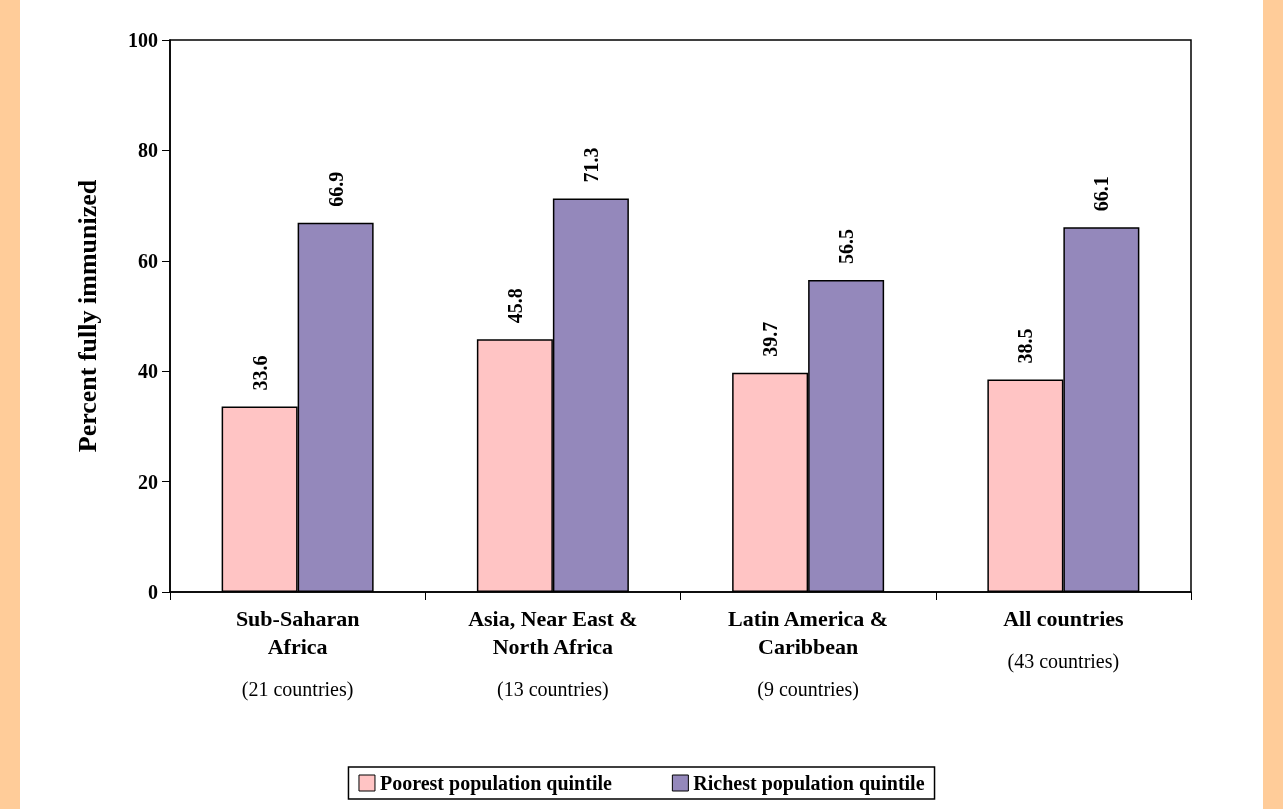 The height and width of the screenshot is (809, 1283). Describe the element at coordinates (553, 653) in the screenshot. I see `x-tick-label: Asia, Near East & North Africa (13 countries)` at that location.